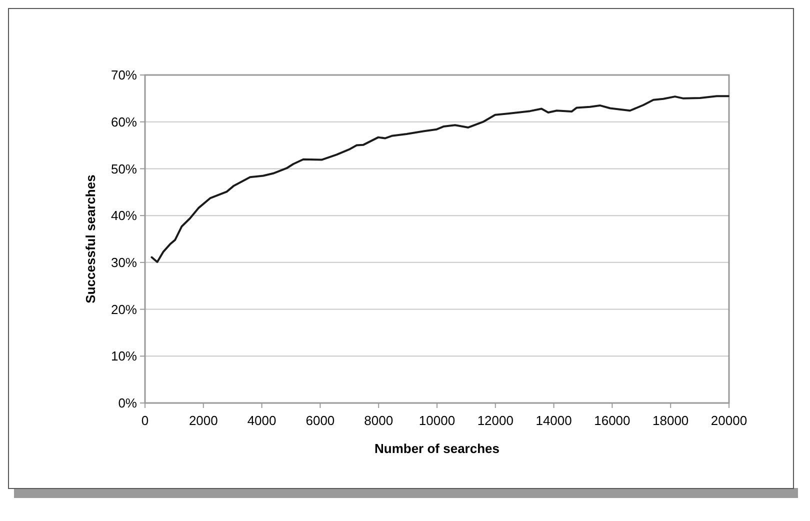 This screenshot has width=810, height=521. Describe the element at coordinates (320, 420) in the screenshot. I see `x-tick-label: 6000` at that location.